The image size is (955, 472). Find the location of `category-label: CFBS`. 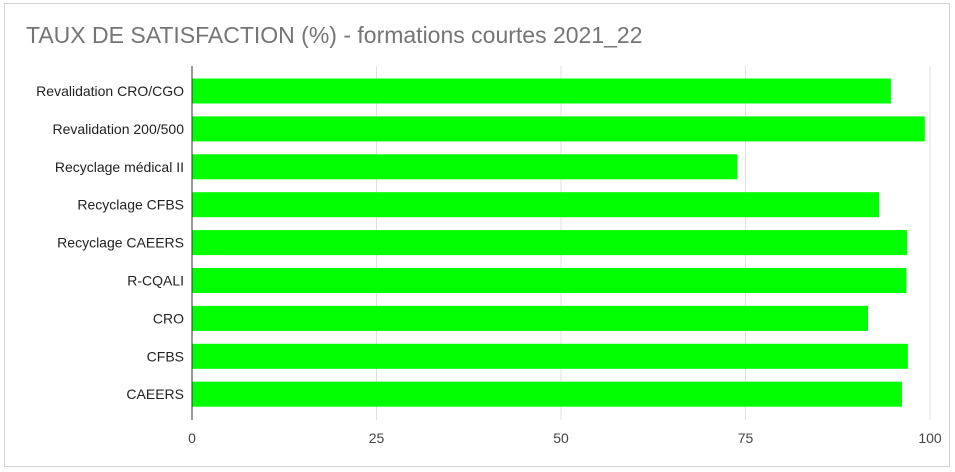

category-label: CFBS is located at coordinates (165, 356).